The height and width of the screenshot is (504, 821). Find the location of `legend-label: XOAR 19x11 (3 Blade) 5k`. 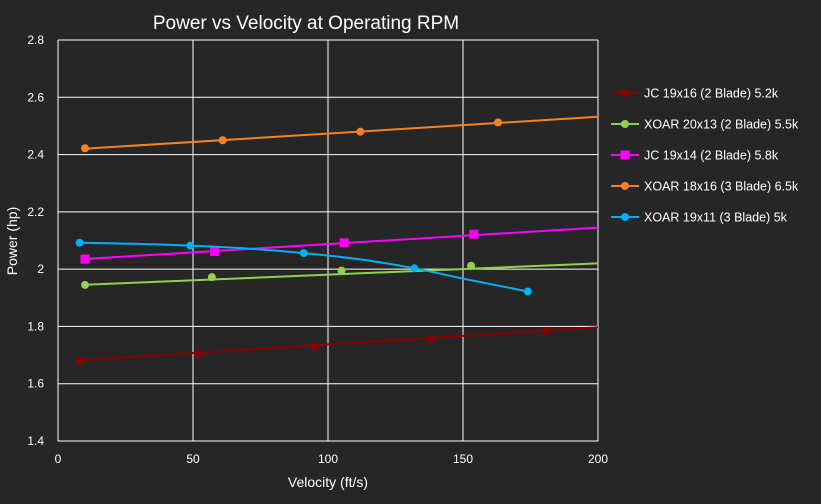

legend-label: XOAR 19x11 (3 Blade) 5k is located at coordinates (716, 218).